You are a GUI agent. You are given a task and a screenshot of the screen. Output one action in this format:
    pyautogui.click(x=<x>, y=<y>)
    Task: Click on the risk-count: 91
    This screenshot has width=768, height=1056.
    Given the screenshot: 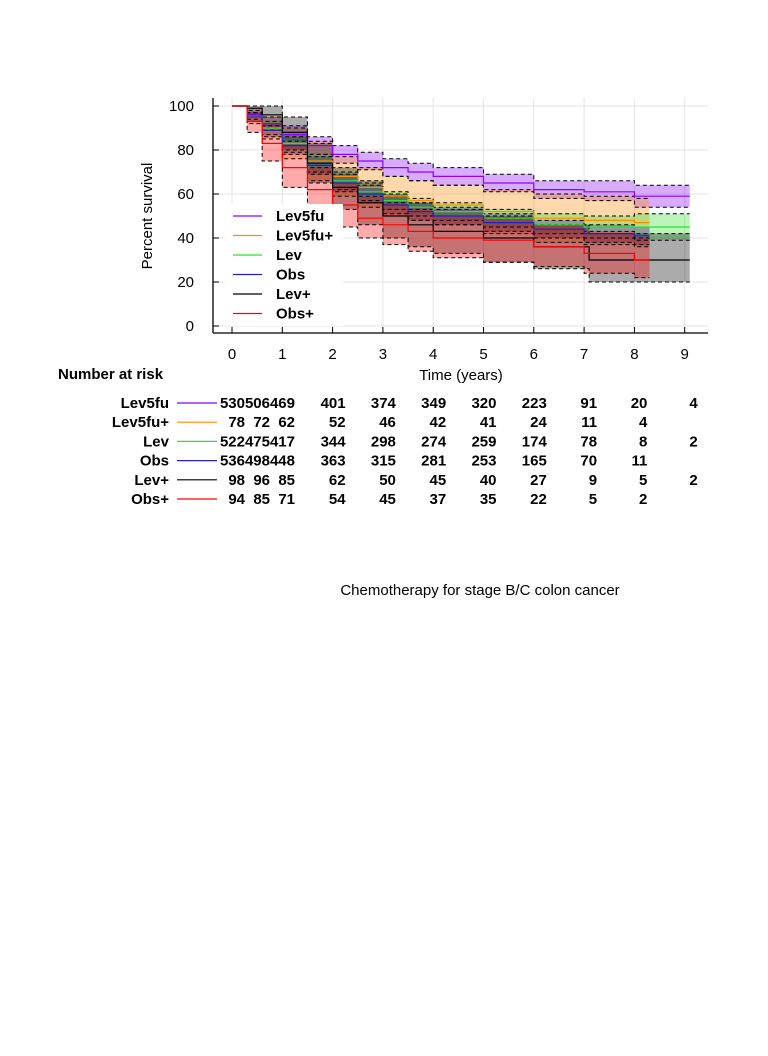 What is the action you would take?
    pyautogui.click(x=588, y=403)
    